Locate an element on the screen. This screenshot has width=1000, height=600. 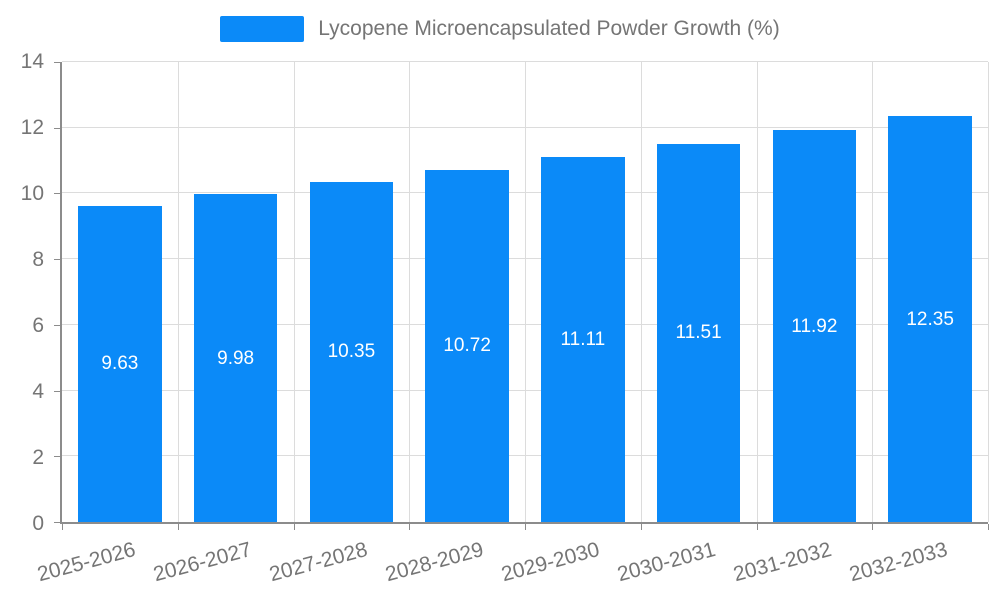
y-tick-label: 14 is located at coordinates (32, 61).